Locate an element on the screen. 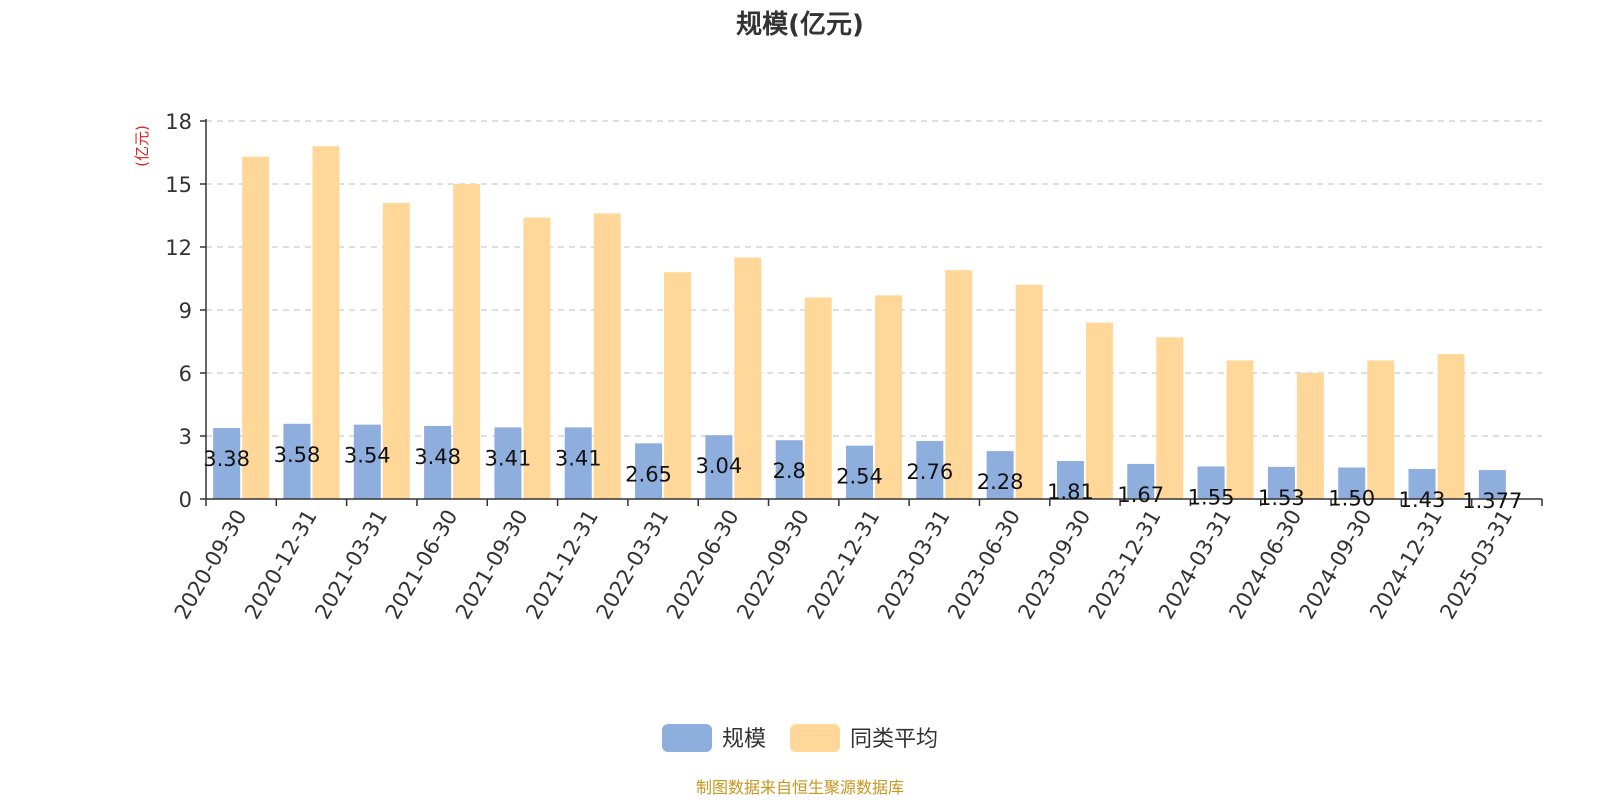 The width and height of the screenshot is (1600, 804). x-tick-label: 2023-12-31 is located at coordinates (1125, 565).